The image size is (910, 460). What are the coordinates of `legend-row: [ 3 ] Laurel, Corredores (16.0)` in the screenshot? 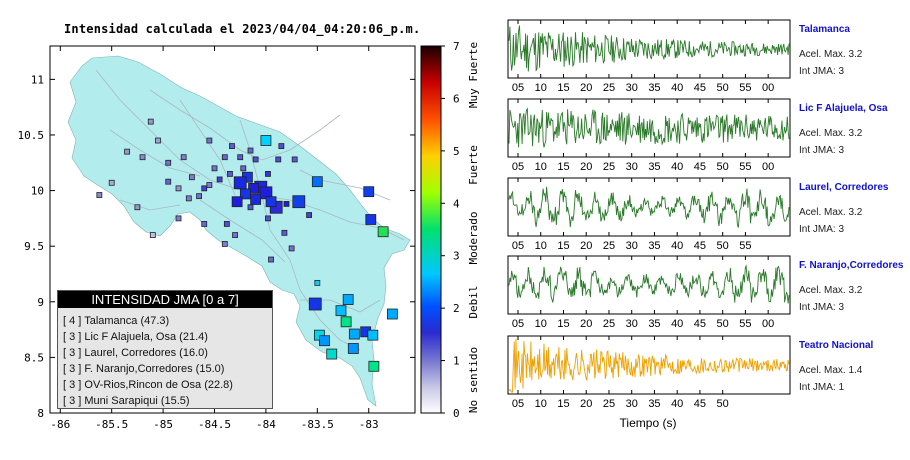 It's located at (135, 353).